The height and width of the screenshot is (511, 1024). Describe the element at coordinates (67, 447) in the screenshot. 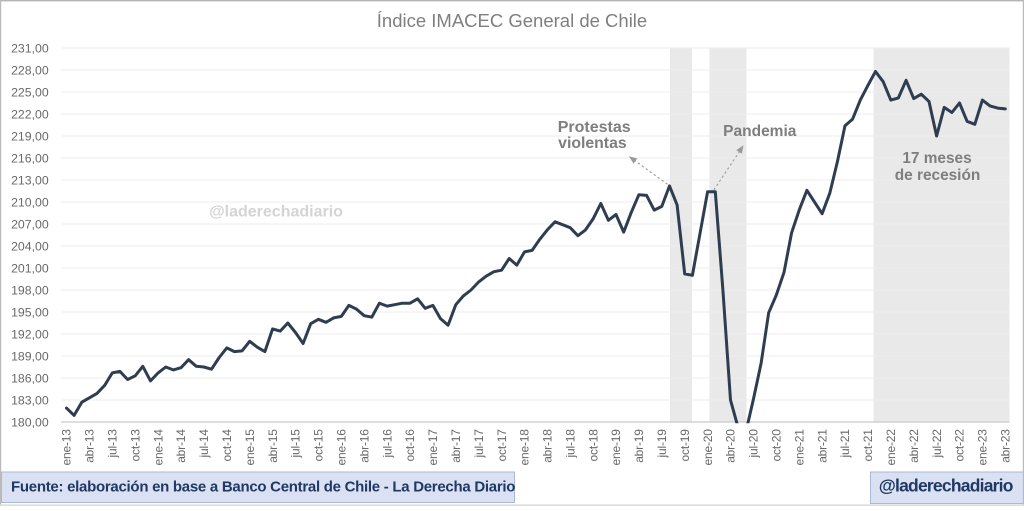

I see `svg-text: ene-13` at that location.